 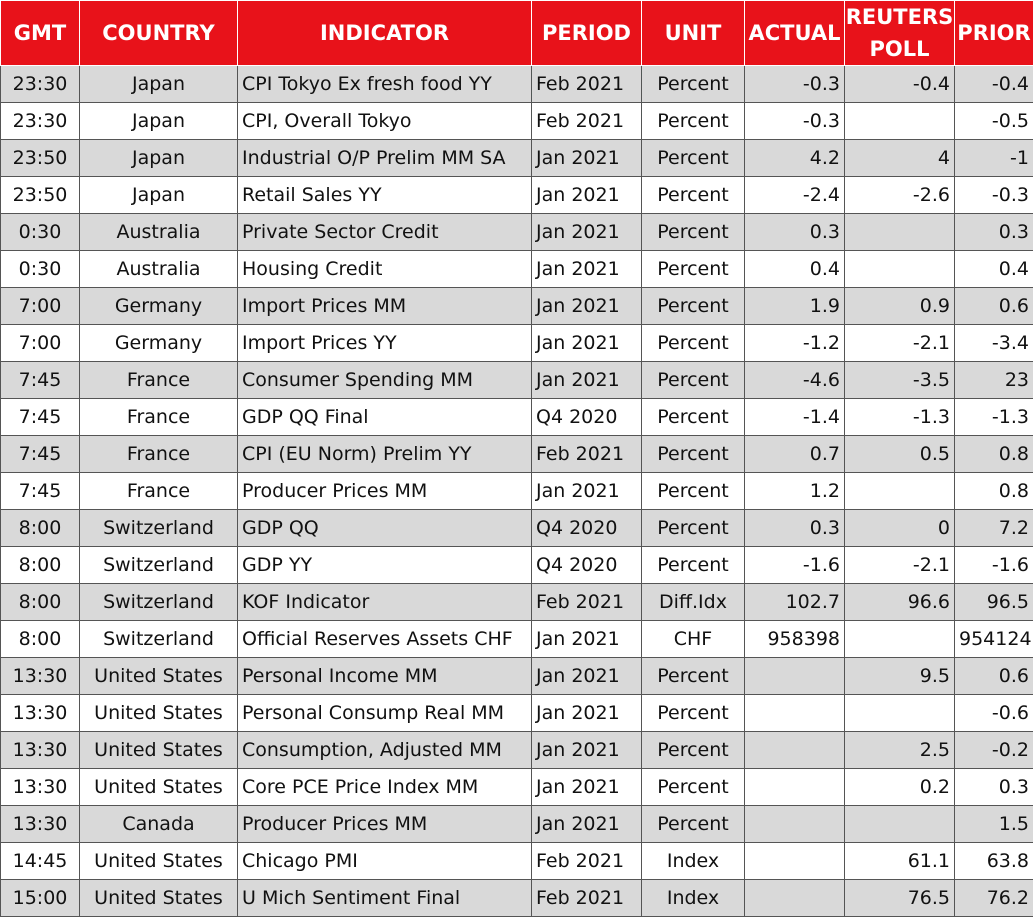 I want to click on cell-actual: 958398, so click(x=795, y=639).